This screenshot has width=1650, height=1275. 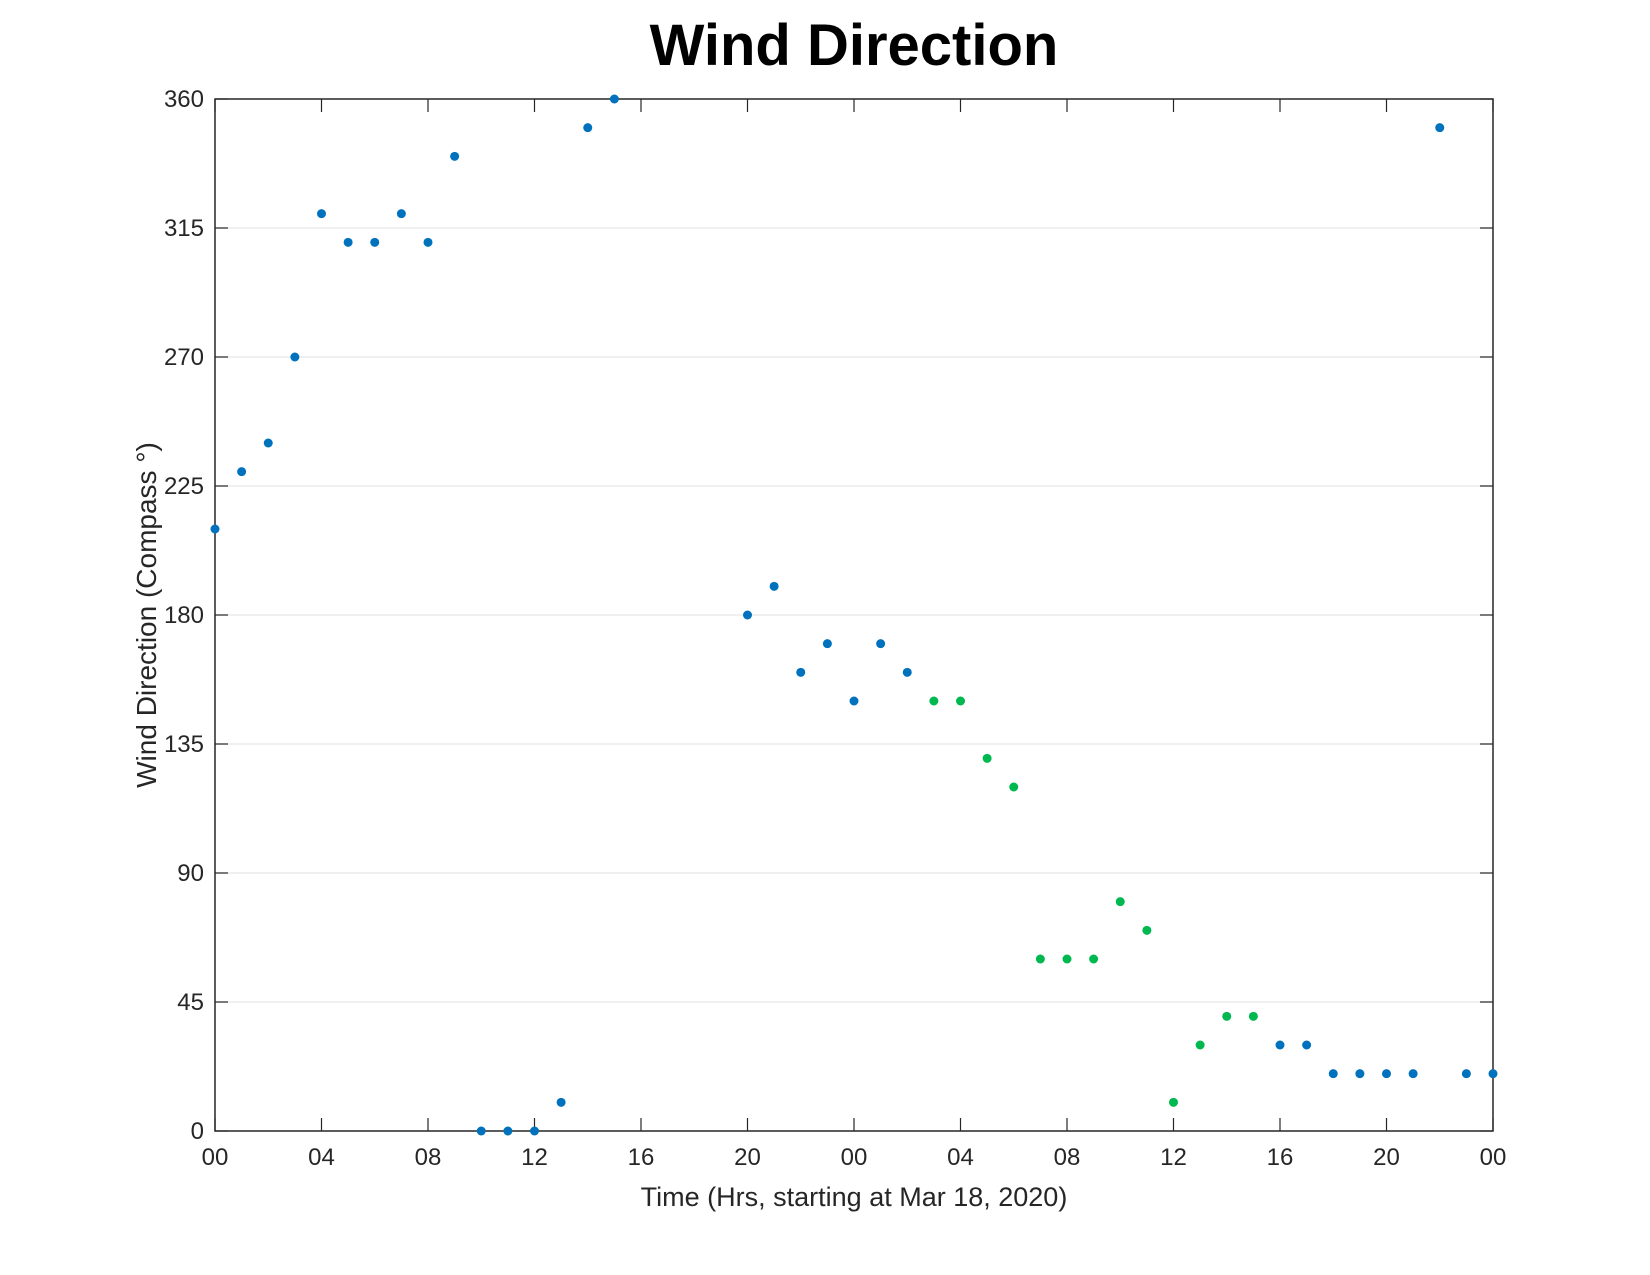 What do you see at coordinates (184, 744) in the screenshot?
I see `y-tick-label: 135` at bounding box center [184, 744].